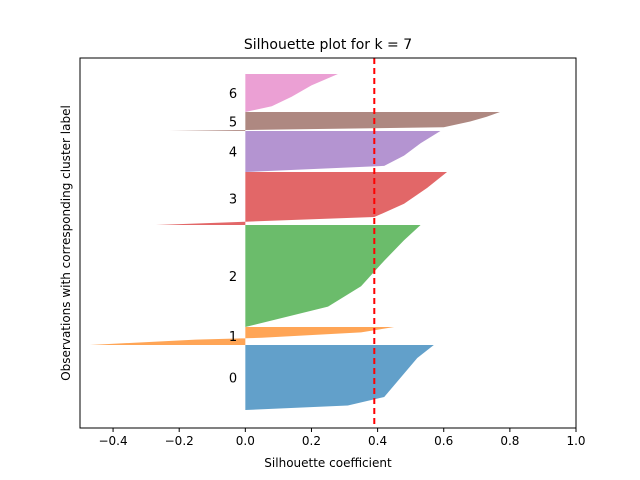 The height and width of the screenshot is (480, 640). What do you see at coordinates (233, 237) in the screenshot?
I see `cluster-labels: 0 1 2 3 4 5 6` at bounding box center [233, 237].